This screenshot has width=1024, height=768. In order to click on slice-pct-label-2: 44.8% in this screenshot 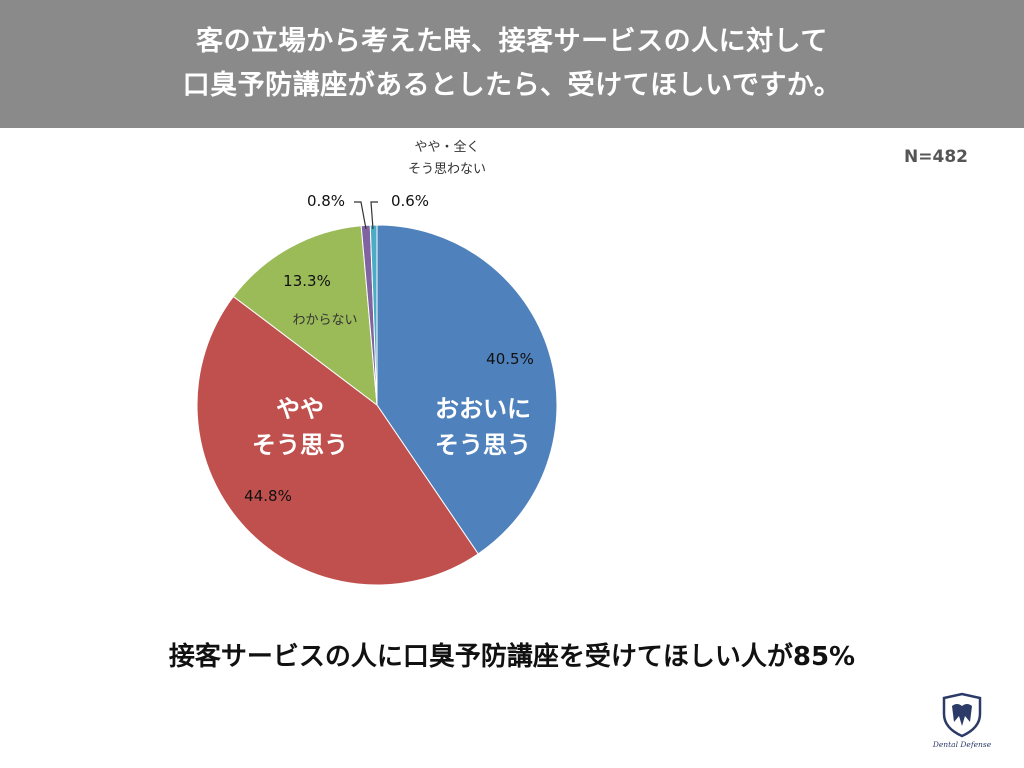, I will do `click(268, 496)`.